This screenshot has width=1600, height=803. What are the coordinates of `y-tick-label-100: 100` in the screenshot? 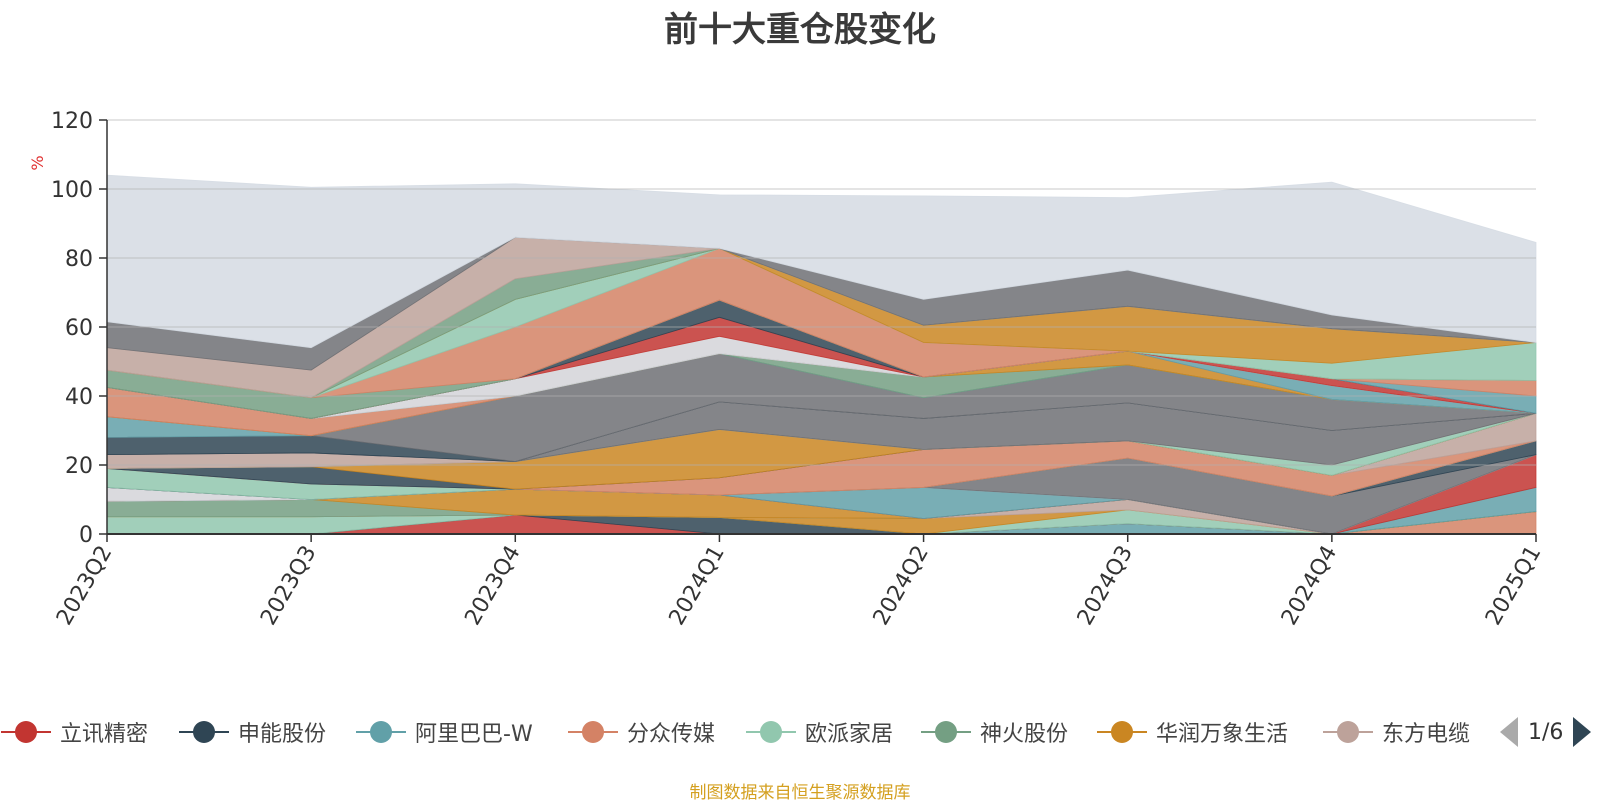 It's located at (72, 190).